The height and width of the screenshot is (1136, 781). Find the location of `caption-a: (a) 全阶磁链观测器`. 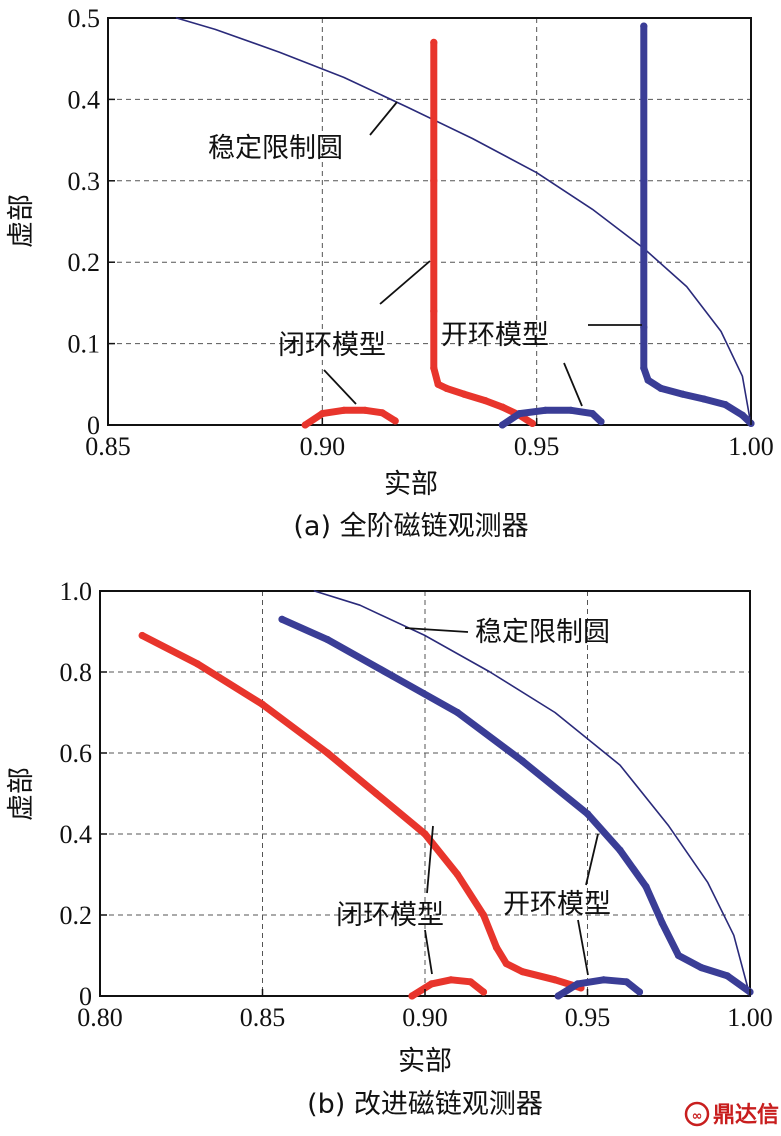

caption-a: (a) 全阶磁链观测器 is located at coordinates (410, 526).